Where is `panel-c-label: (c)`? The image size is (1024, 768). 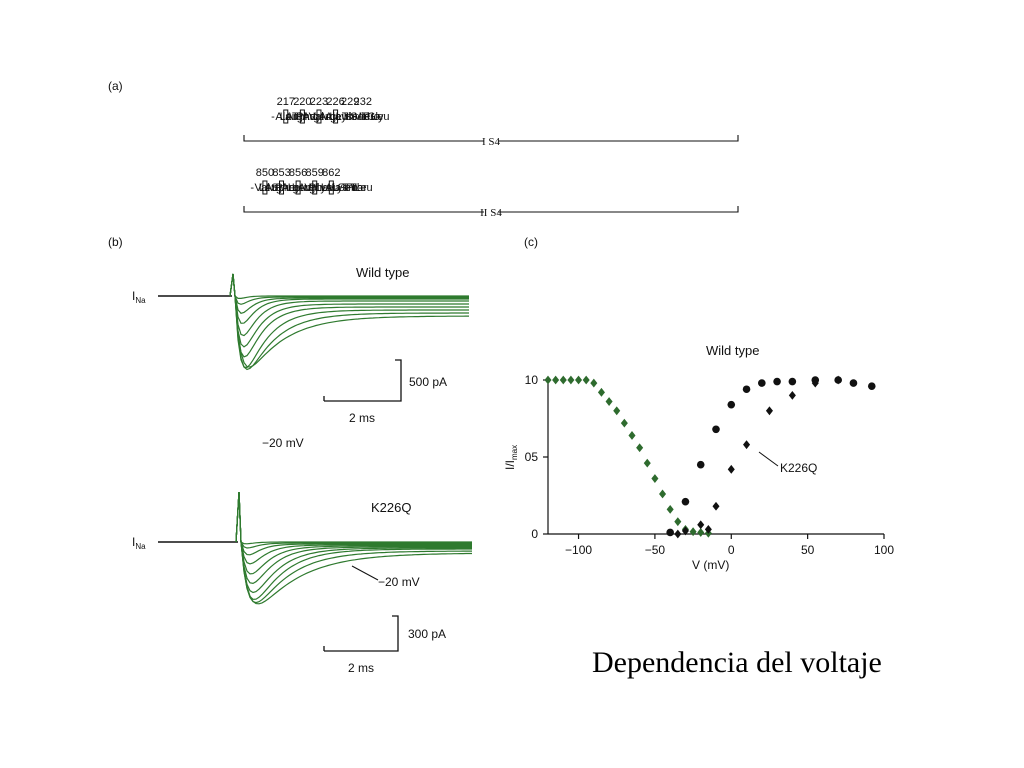
panel-c-label: (c) is located at coordinates (531, 242).